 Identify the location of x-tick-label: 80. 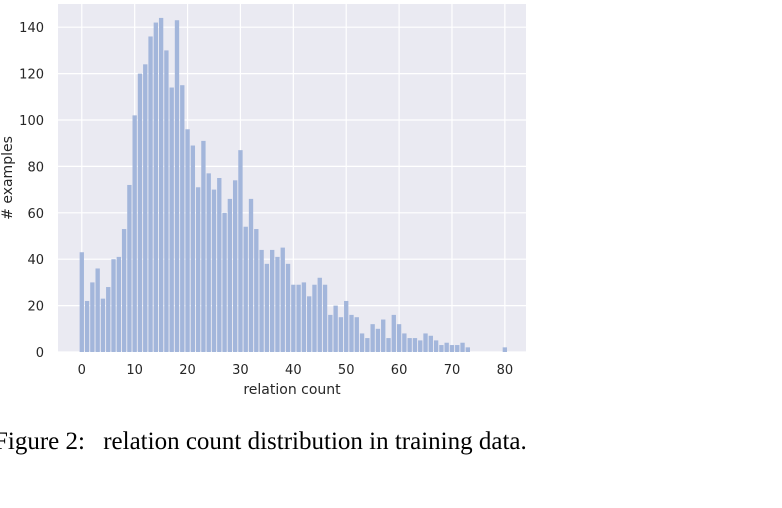
(505, 370).